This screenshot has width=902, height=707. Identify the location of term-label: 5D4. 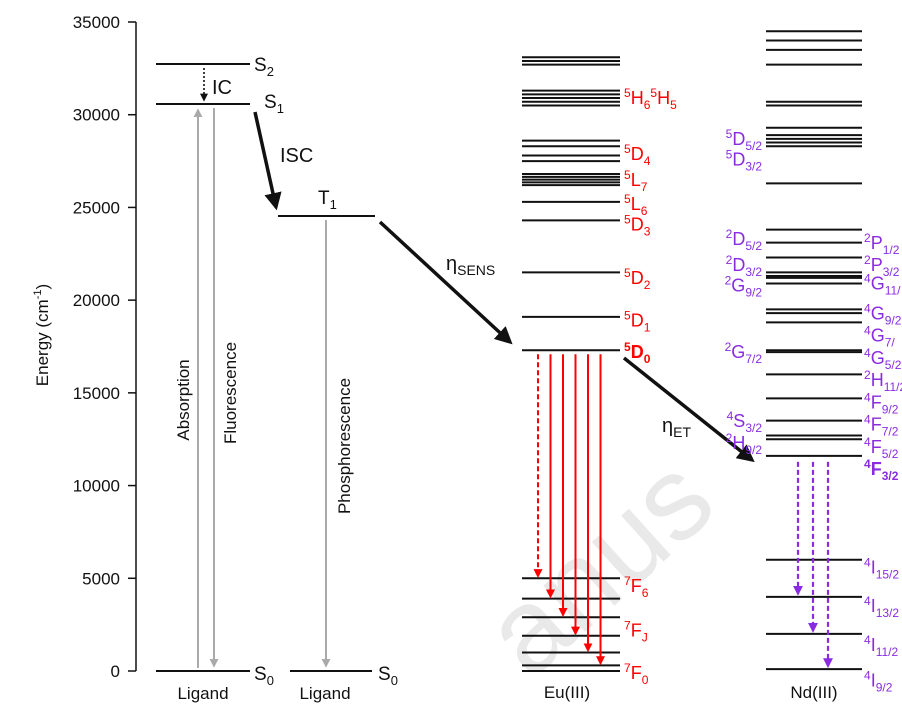
(637, 155).